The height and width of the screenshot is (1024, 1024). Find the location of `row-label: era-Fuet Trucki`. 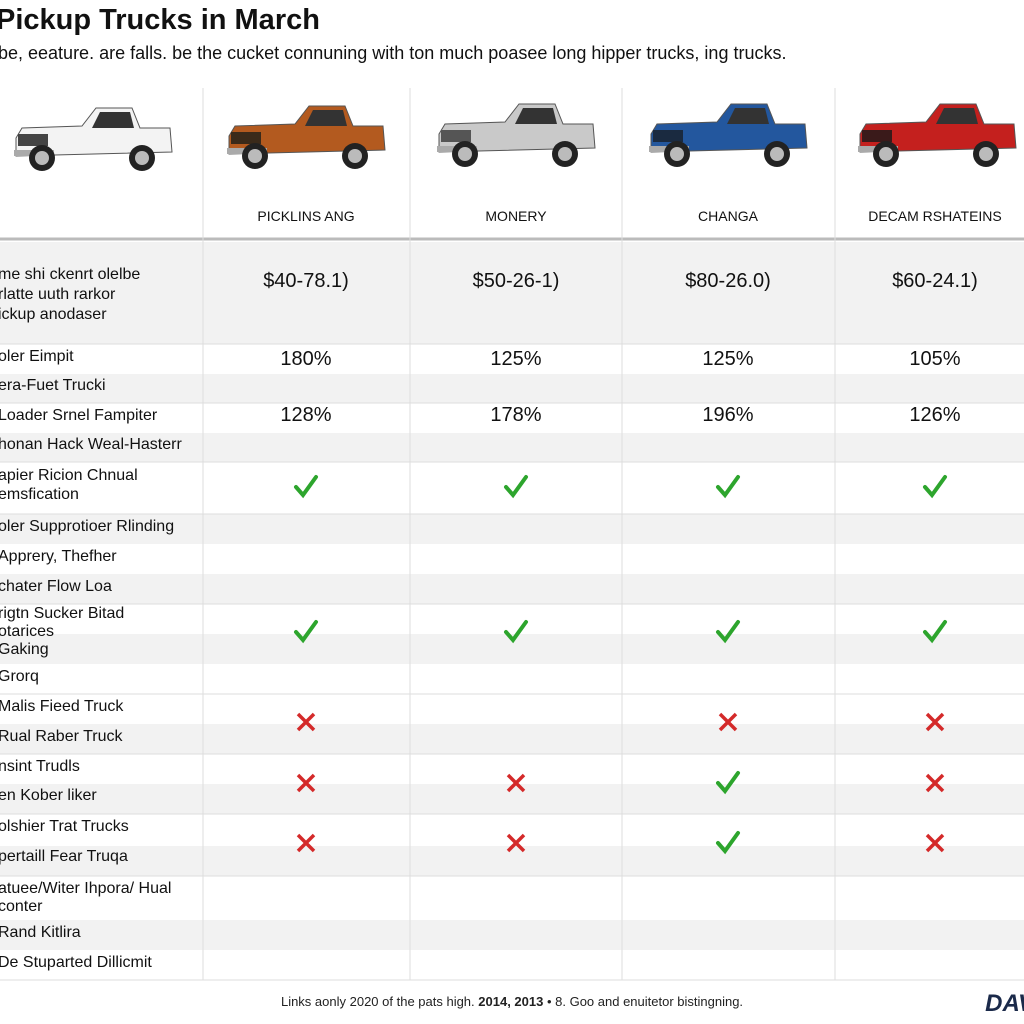

row-label: era-Fuet Trucki is located at coordinates (53, 385).